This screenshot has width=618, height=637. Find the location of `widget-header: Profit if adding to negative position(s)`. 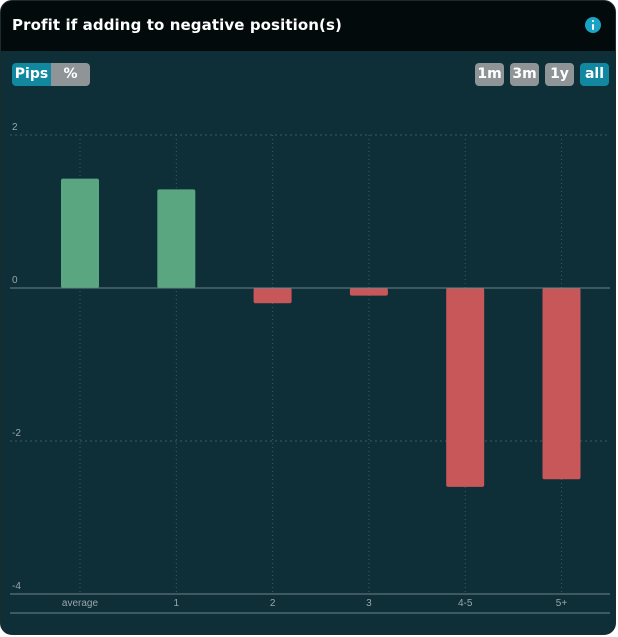

widget-header: Profit if adding to negative position(s) is located at coordinates (308, 26).